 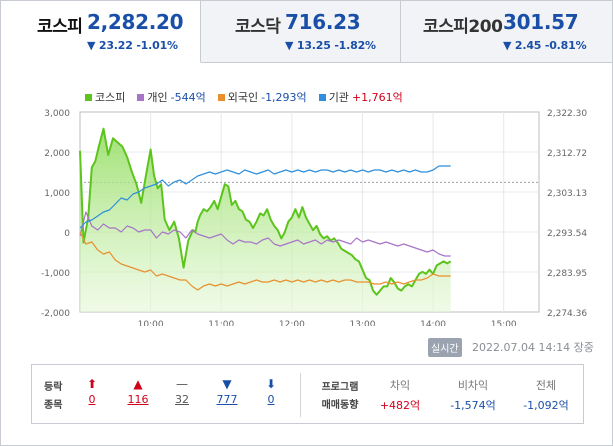 I want to click on breadth-upper-limit: ⬆ 0, so click(x=92, y=391).